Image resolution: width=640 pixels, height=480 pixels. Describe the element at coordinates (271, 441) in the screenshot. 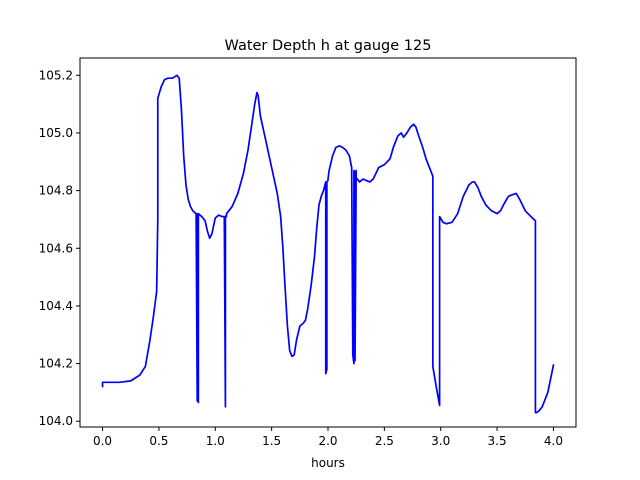

I see `x-tick-label: 1.5` at that location.